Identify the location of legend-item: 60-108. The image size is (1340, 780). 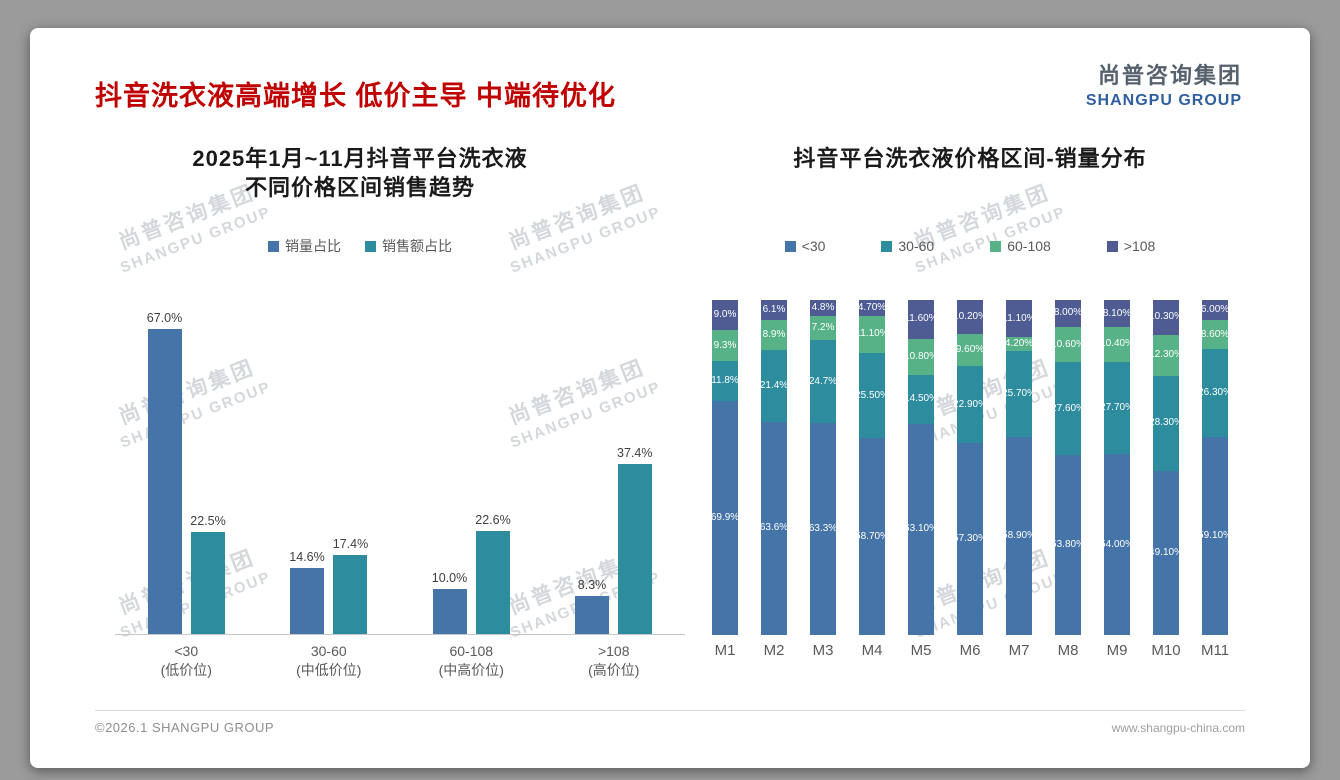
(1020, 246).